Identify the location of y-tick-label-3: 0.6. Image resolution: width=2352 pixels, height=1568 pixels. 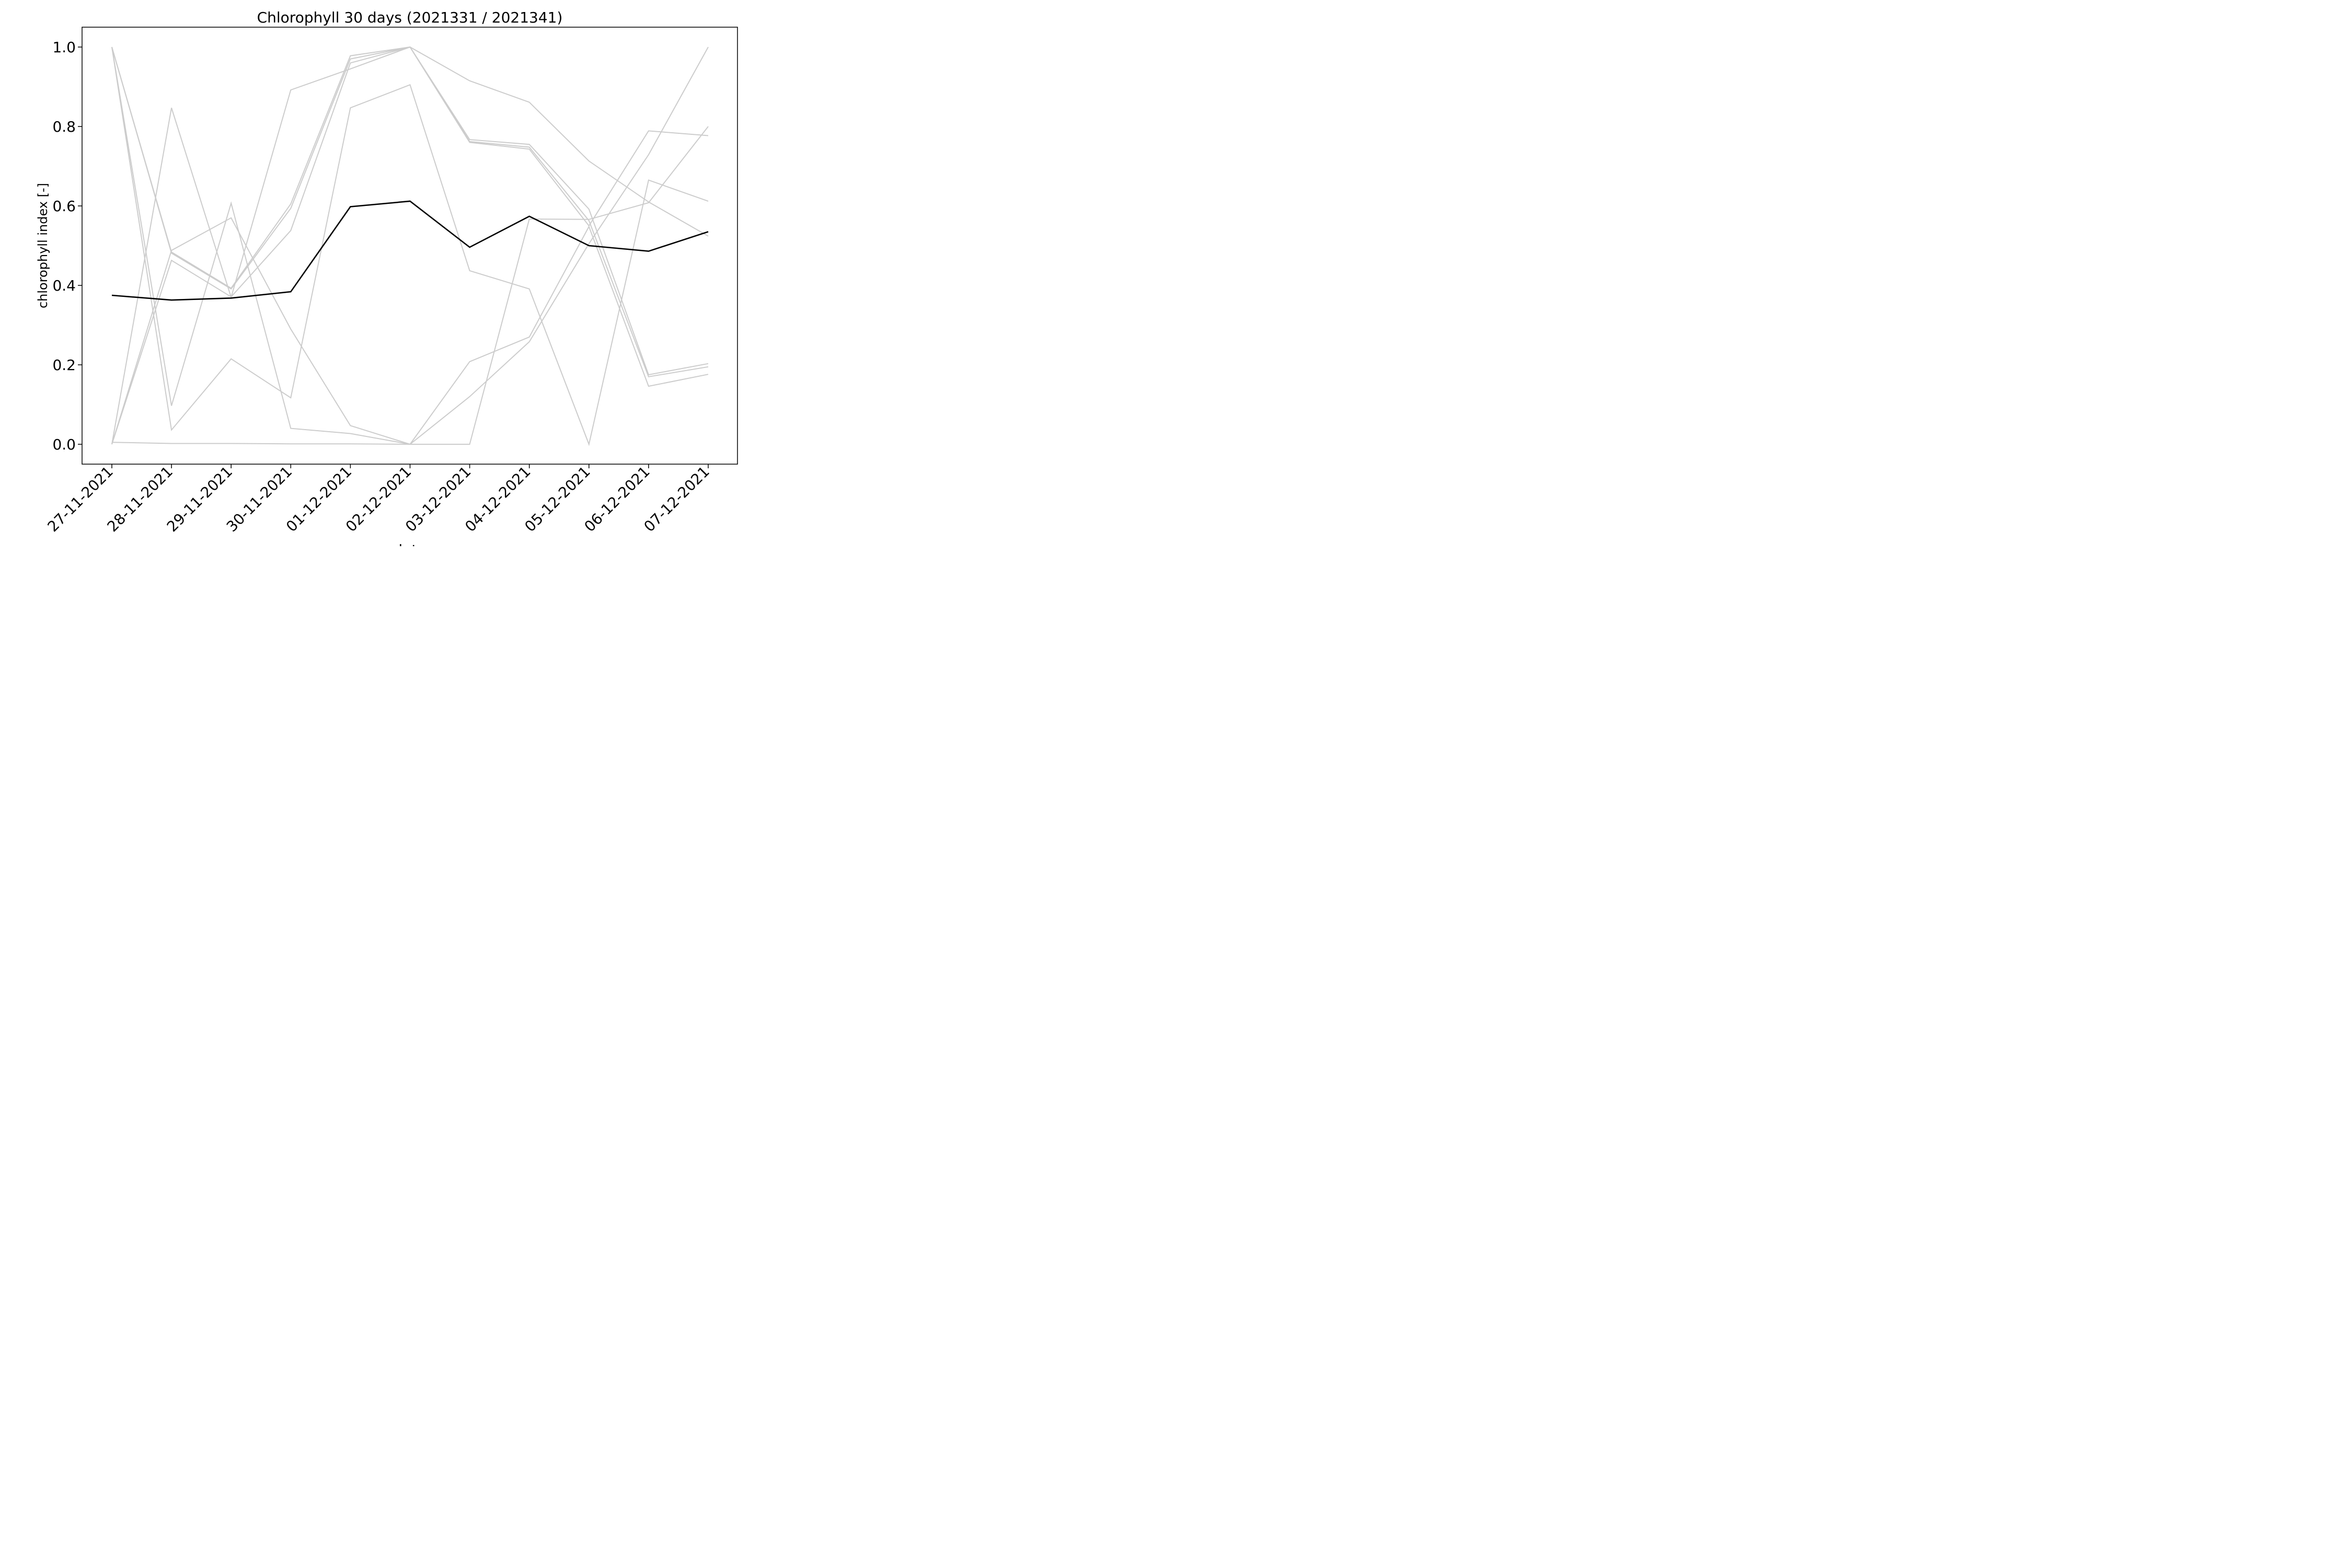
(64, 206).